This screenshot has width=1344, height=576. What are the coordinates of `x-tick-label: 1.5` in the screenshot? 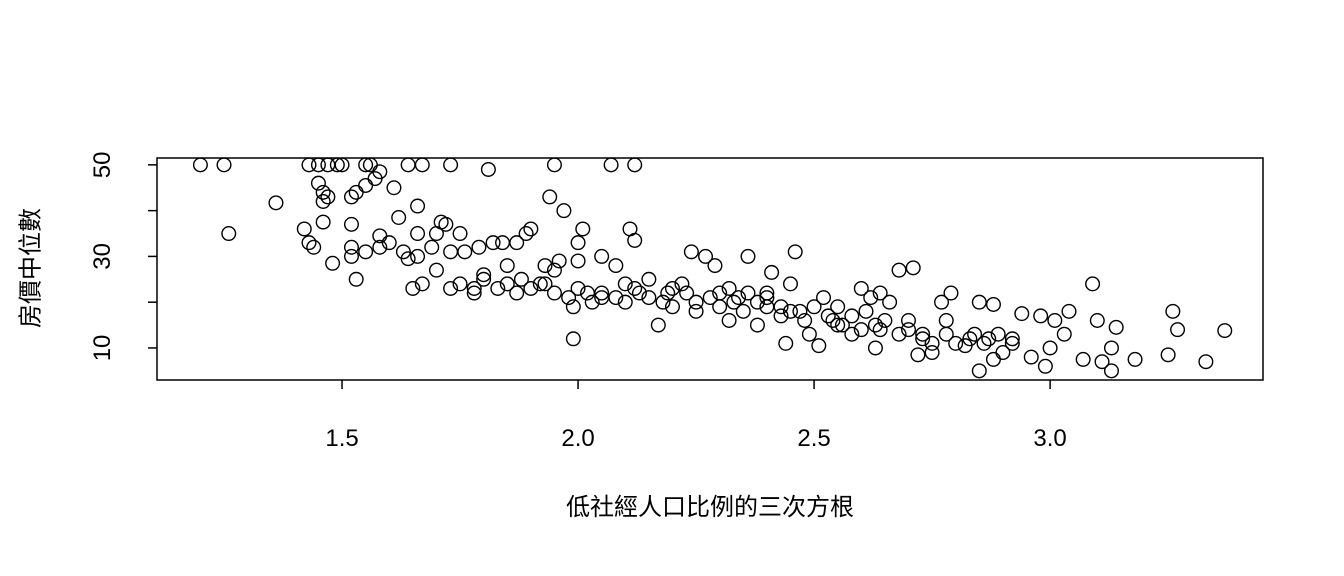 It's located at (341, 438).